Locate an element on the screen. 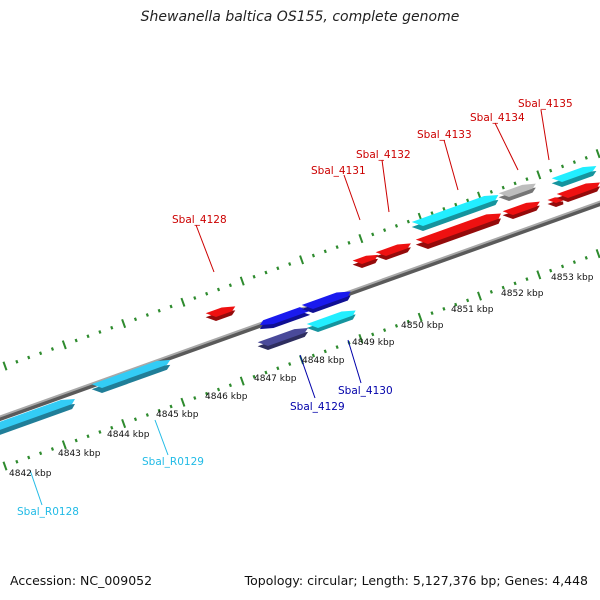 The image size is (600, 600). kbp-label: 4844 kbp is located at coordinates (128, 435).